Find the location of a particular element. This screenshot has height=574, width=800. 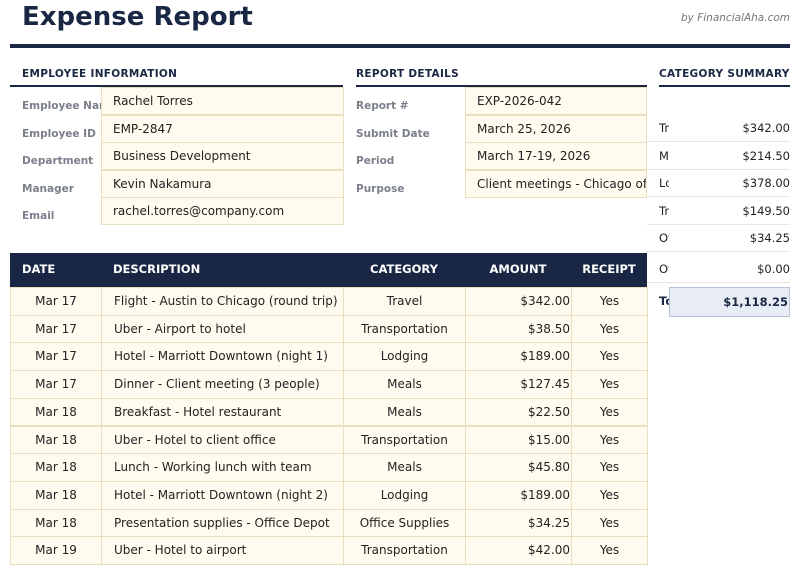

field-value: EXP-2026-042 is located at coordinates (556, 101).